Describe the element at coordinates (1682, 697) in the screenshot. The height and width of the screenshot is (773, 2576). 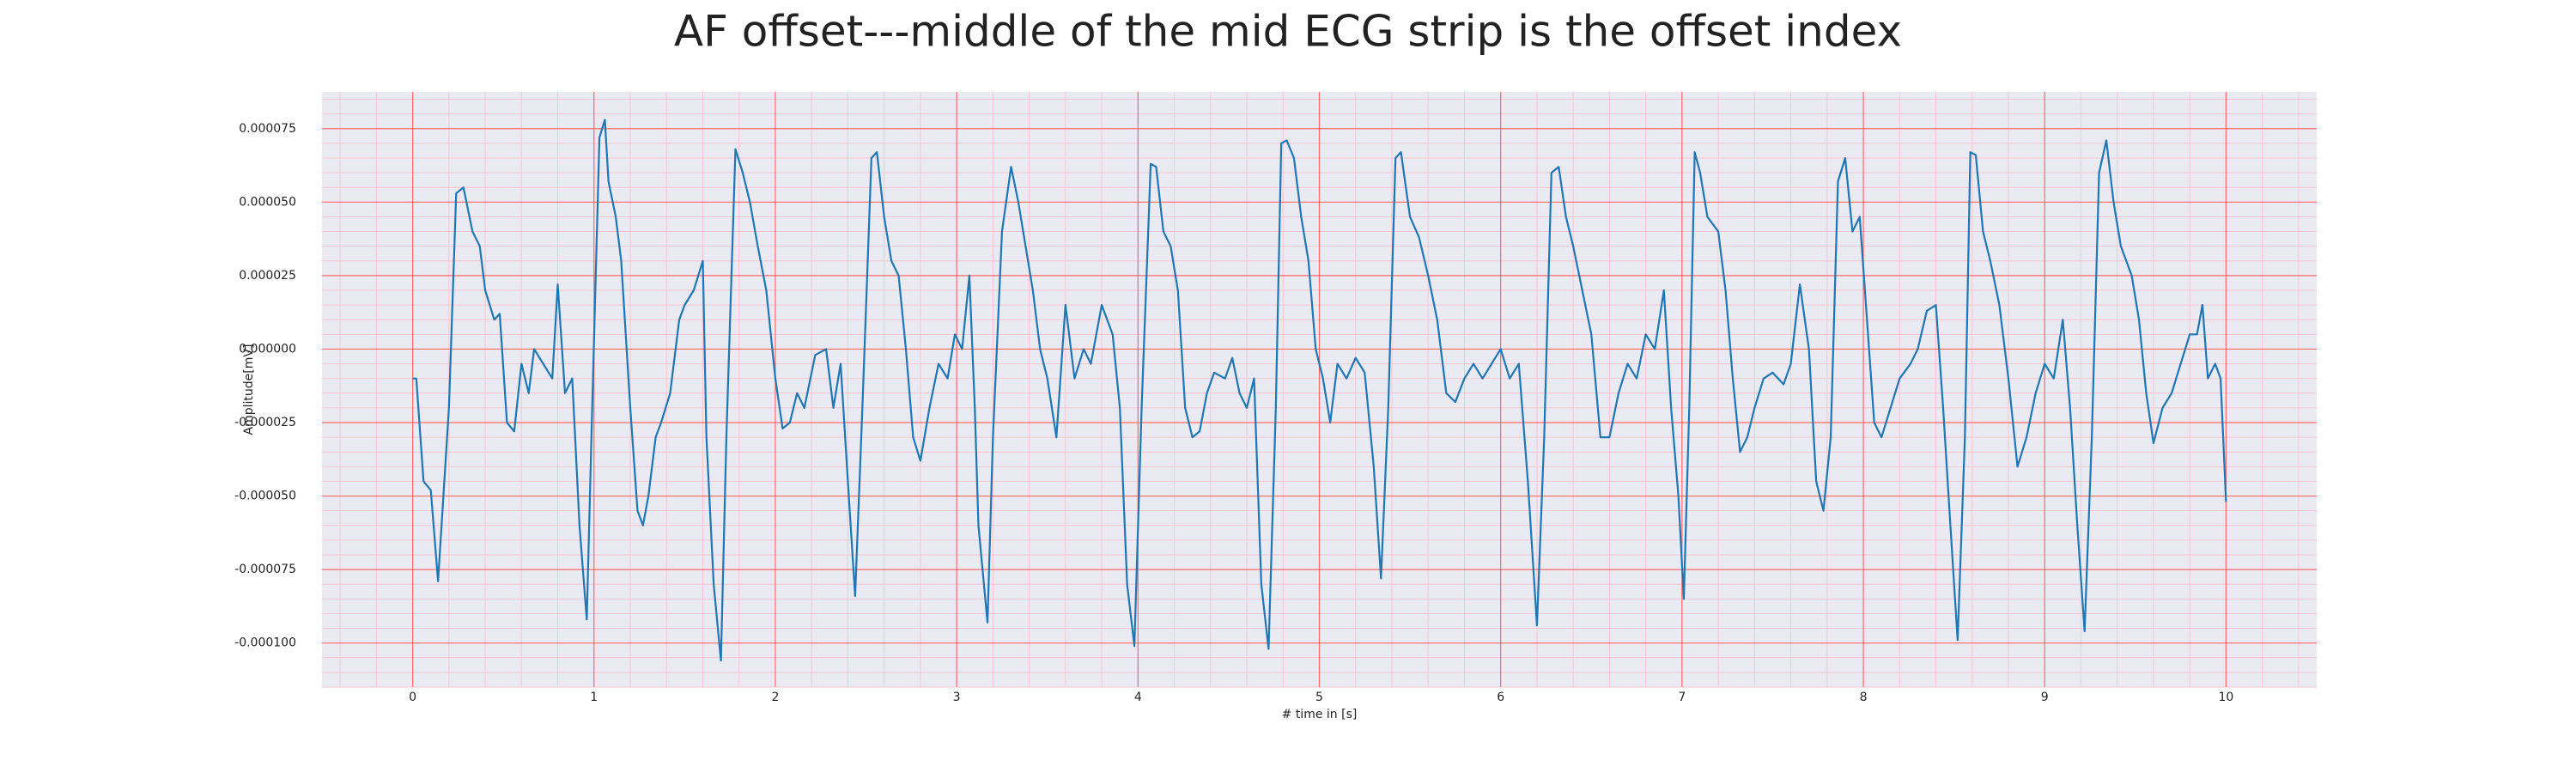
I see `x-tick-label: 7` at that location.